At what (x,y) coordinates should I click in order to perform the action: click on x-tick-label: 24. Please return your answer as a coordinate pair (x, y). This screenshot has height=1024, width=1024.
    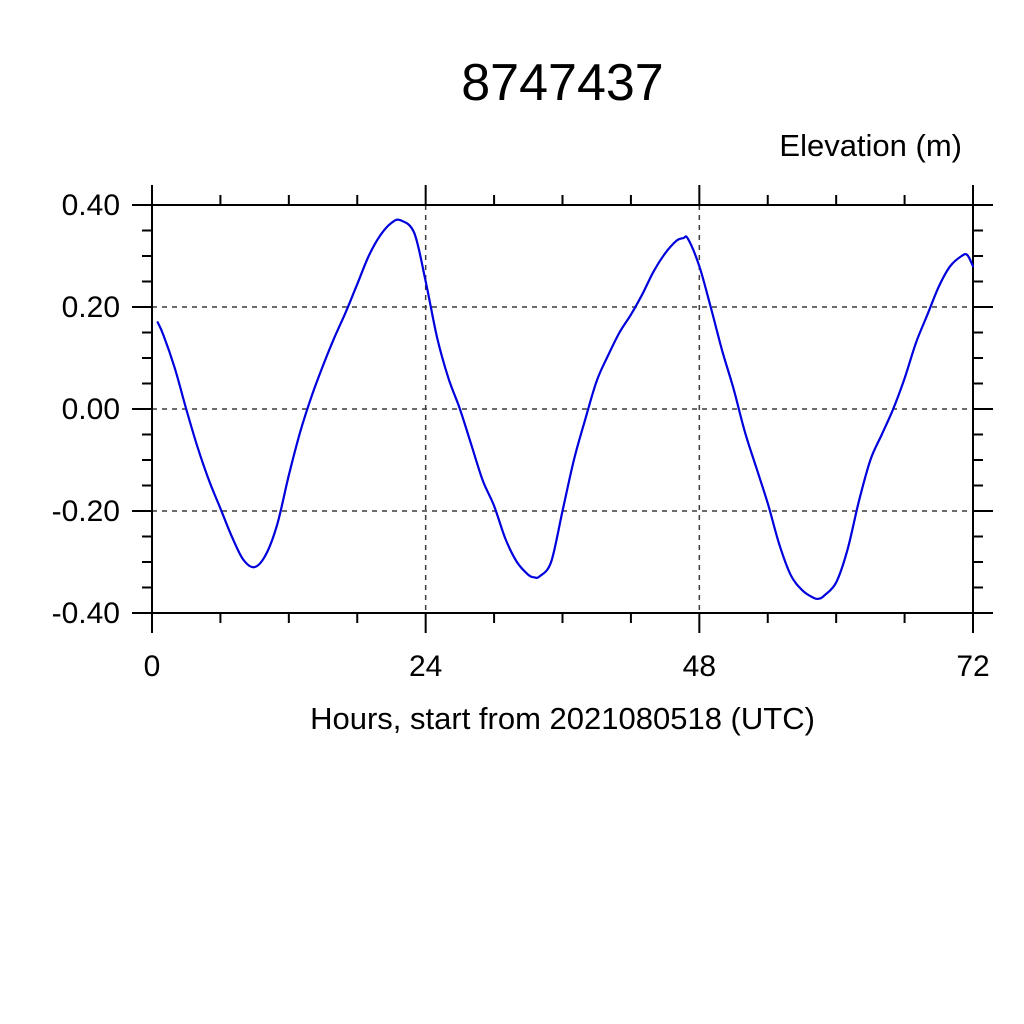
    Looking at the image, I should click on (425, 666).